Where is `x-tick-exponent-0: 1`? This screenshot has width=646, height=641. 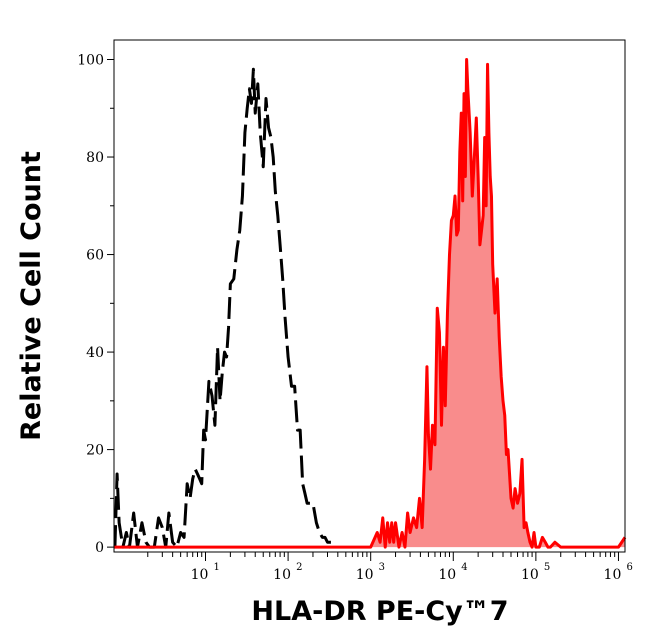 x-tick-exponent-0: 1 is located at coordinates (217, 567).